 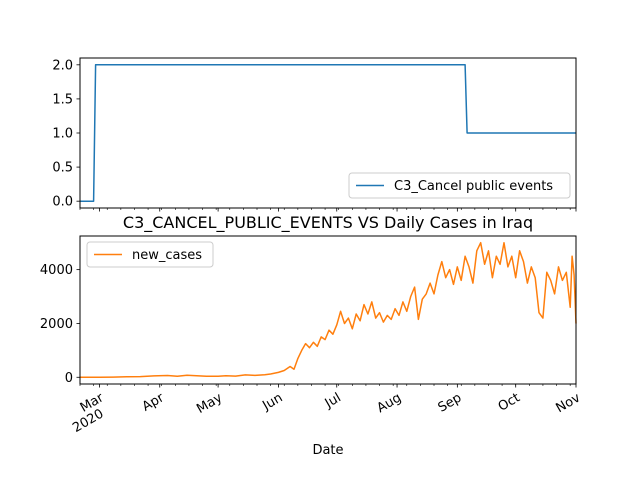 What do you see at coordinates (167, 255) in the screenshot?
I see `bottom-legend-label: new_cases` at bounding box center [167, 255].